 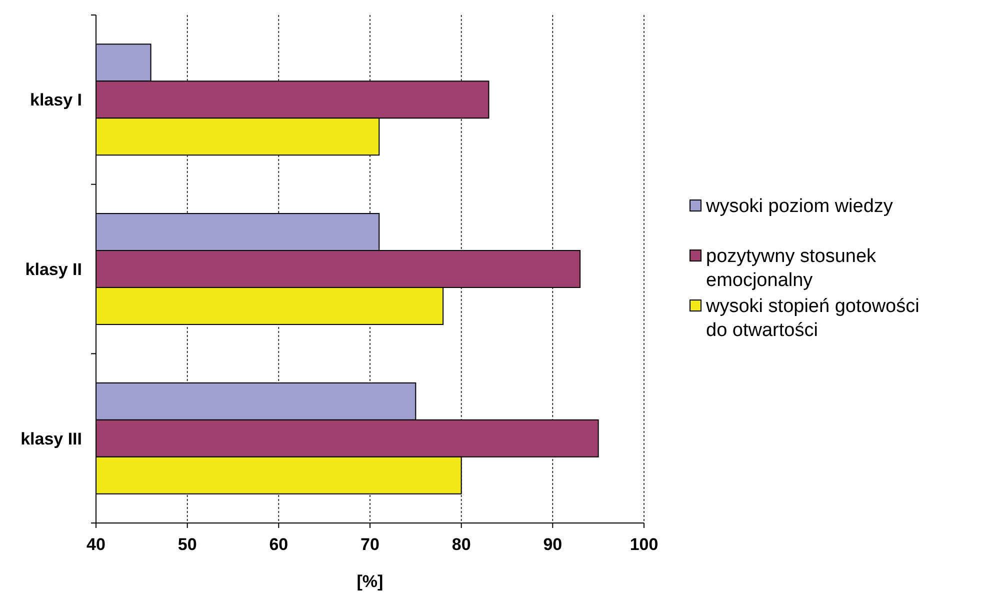 What do you see at coordinates (53, 269) in the screenshot?
I see `y-tick-label: klasy II` at bounding box center [53, 269].